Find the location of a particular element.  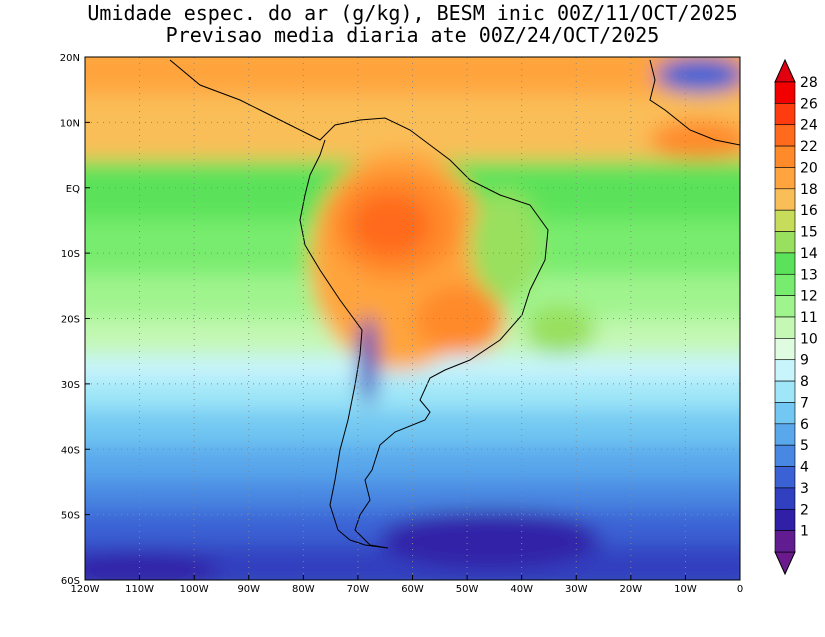

colorbar-level-label: 28 is located at coordinates (809, 83).